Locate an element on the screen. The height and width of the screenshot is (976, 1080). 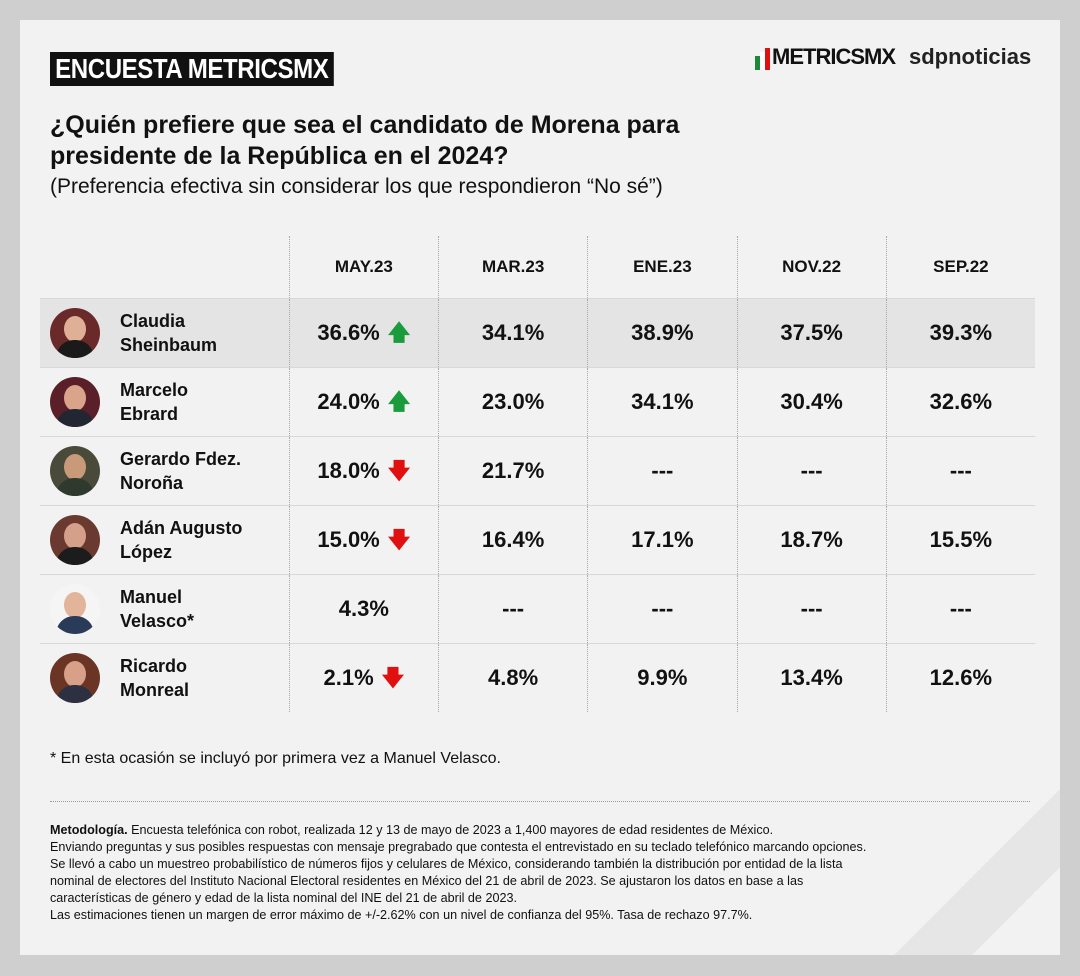
value-cell: 13.4% is located at coordinates (811, 678).